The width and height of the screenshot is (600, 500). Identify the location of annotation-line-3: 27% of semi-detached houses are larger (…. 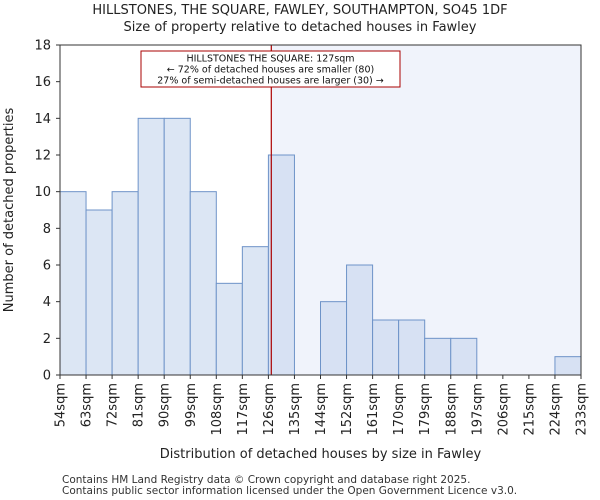
(270, 81).